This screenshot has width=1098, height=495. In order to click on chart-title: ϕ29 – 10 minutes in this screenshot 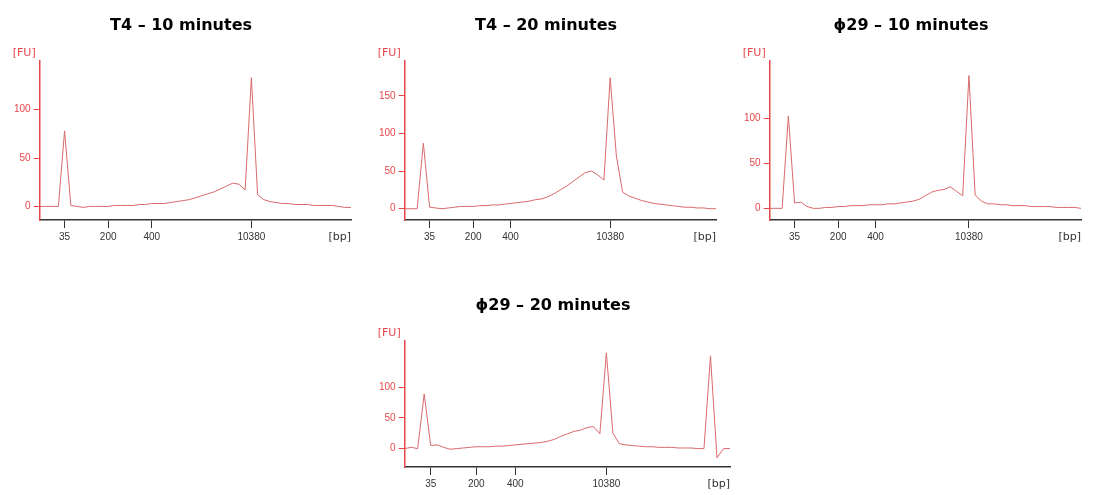, I will do `click(911, 24)`.